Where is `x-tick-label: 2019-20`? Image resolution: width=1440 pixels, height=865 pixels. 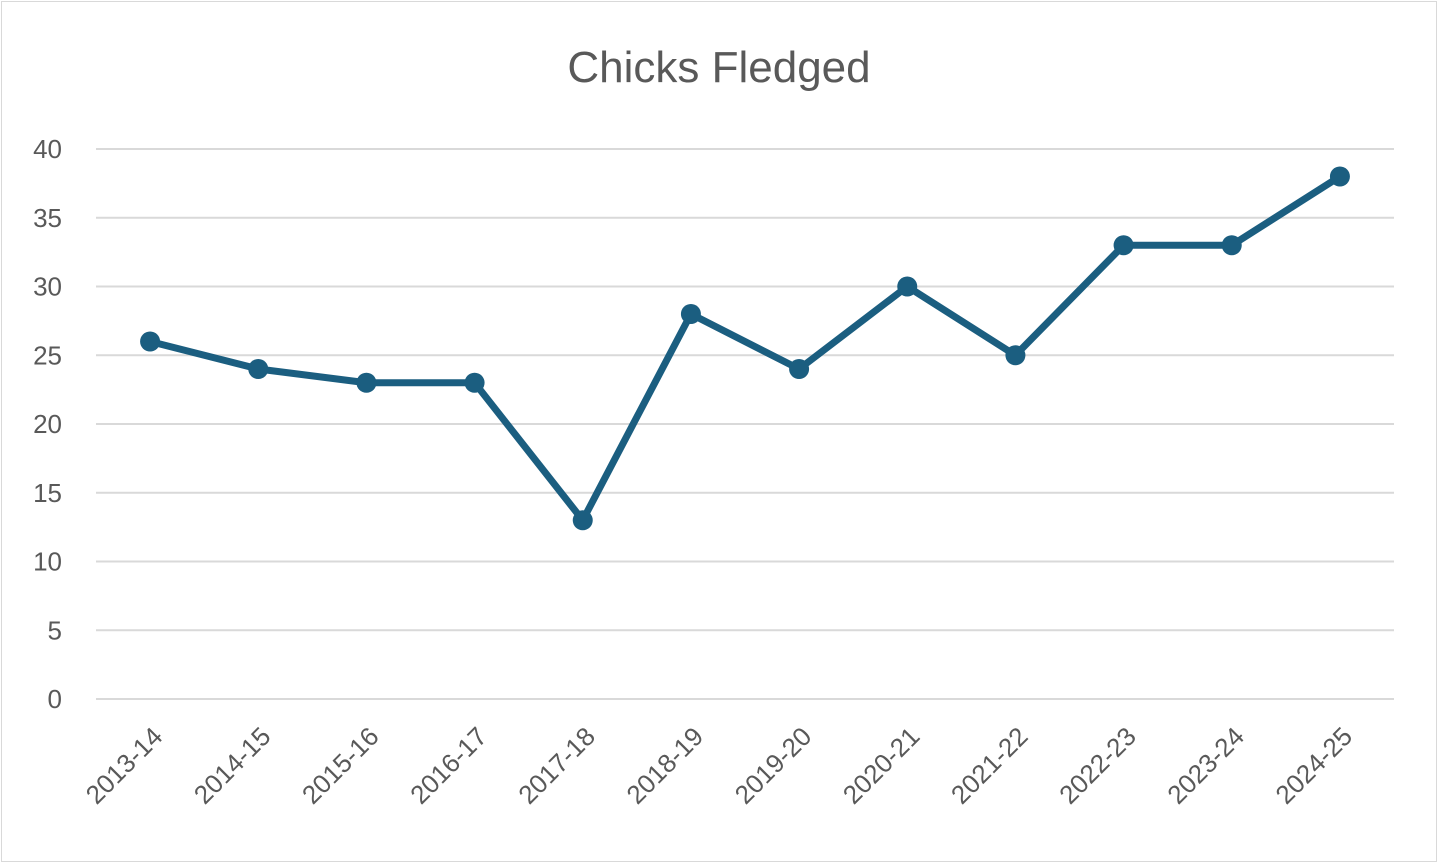
x-tick-label: 2019-20 is located at coordinates (773, 765).